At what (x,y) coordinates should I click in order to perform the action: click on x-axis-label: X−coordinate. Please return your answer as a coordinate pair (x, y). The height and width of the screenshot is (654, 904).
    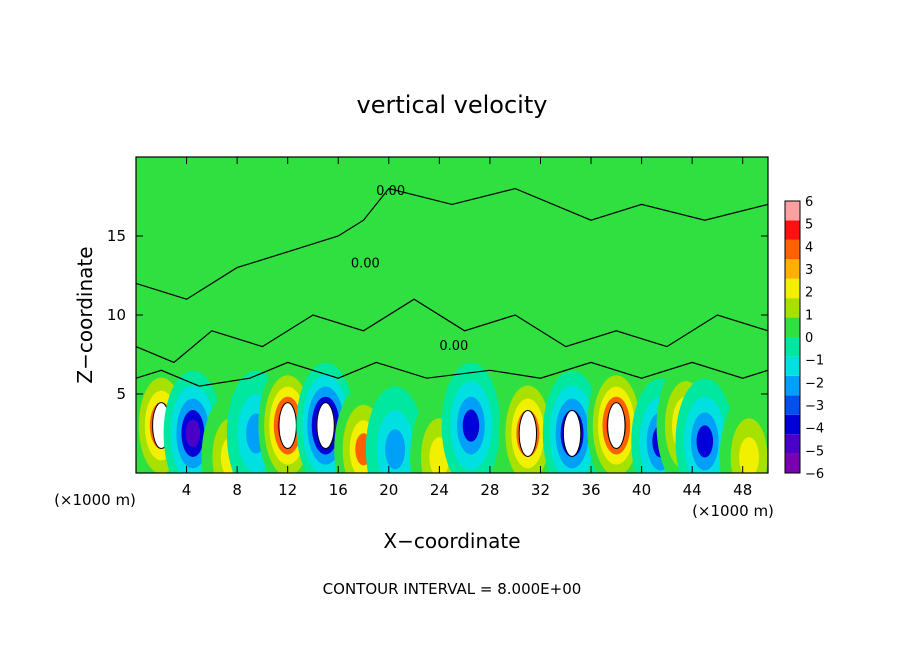
    Looking at the image, I should click on (451, 541).